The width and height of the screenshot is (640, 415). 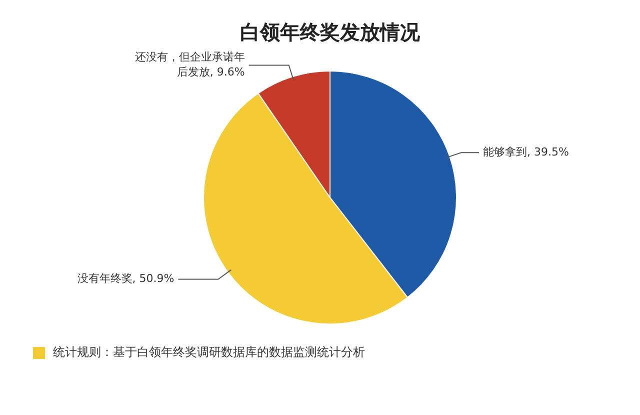 What do you see at coordinates (330, 32) in the screenshot?
I see `chart-title: 白领年终奖发放情况` at bounding box center [330, 32].